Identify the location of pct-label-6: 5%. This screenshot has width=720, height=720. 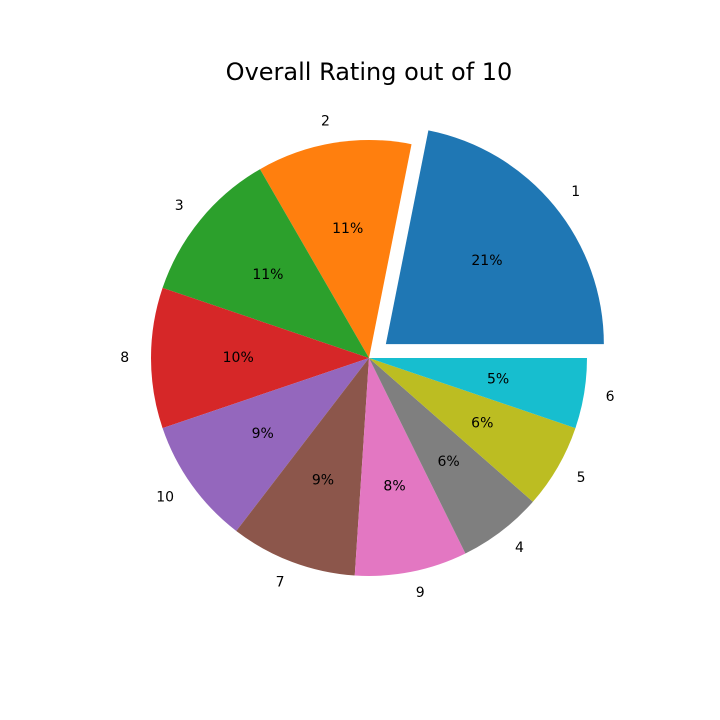
(498, 379).